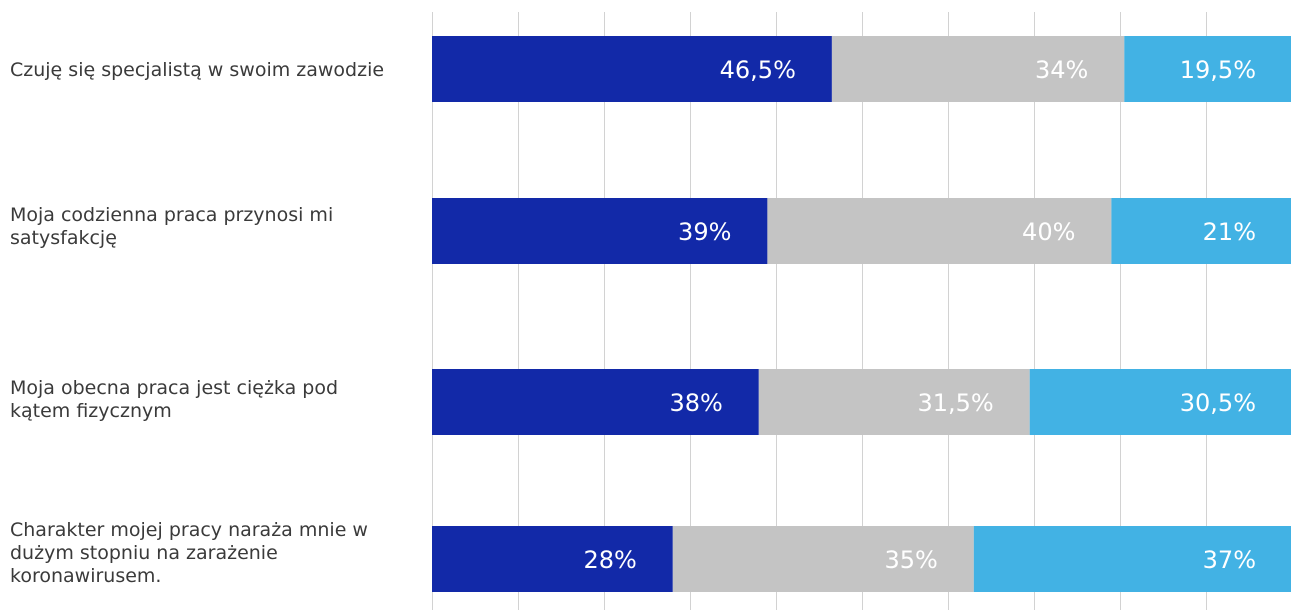  Describe the element at coordinates (1229, 232) in the screenshot. I see `bar-value-label: 21%` at that location.